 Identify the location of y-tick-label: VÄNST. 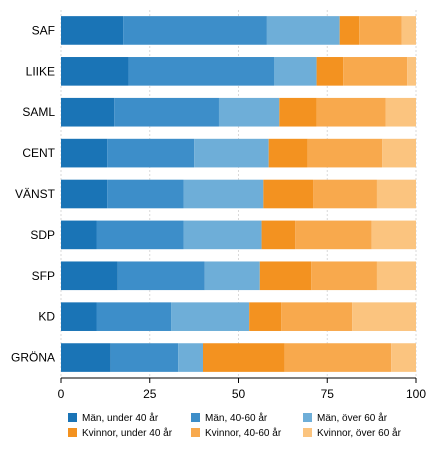
(35, 194).